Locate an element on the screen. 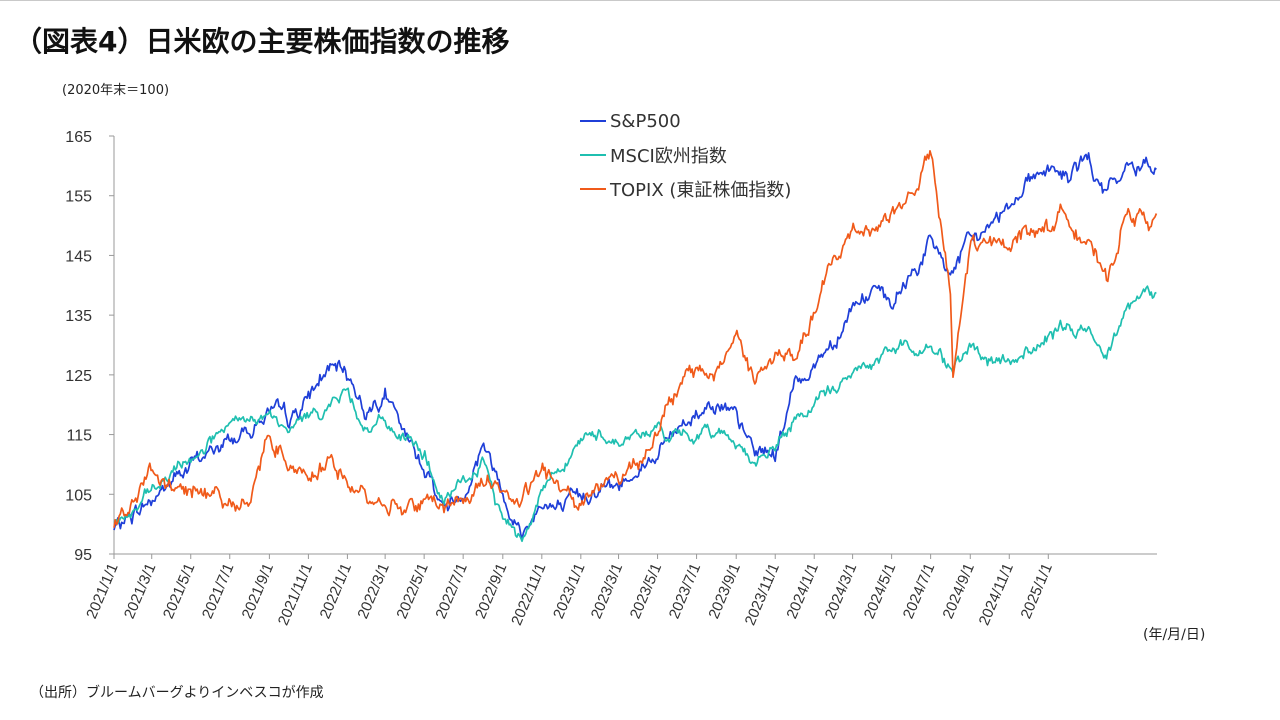  legend-item-msci: MSCI欧州指数 is located at coordinates (685, 155).